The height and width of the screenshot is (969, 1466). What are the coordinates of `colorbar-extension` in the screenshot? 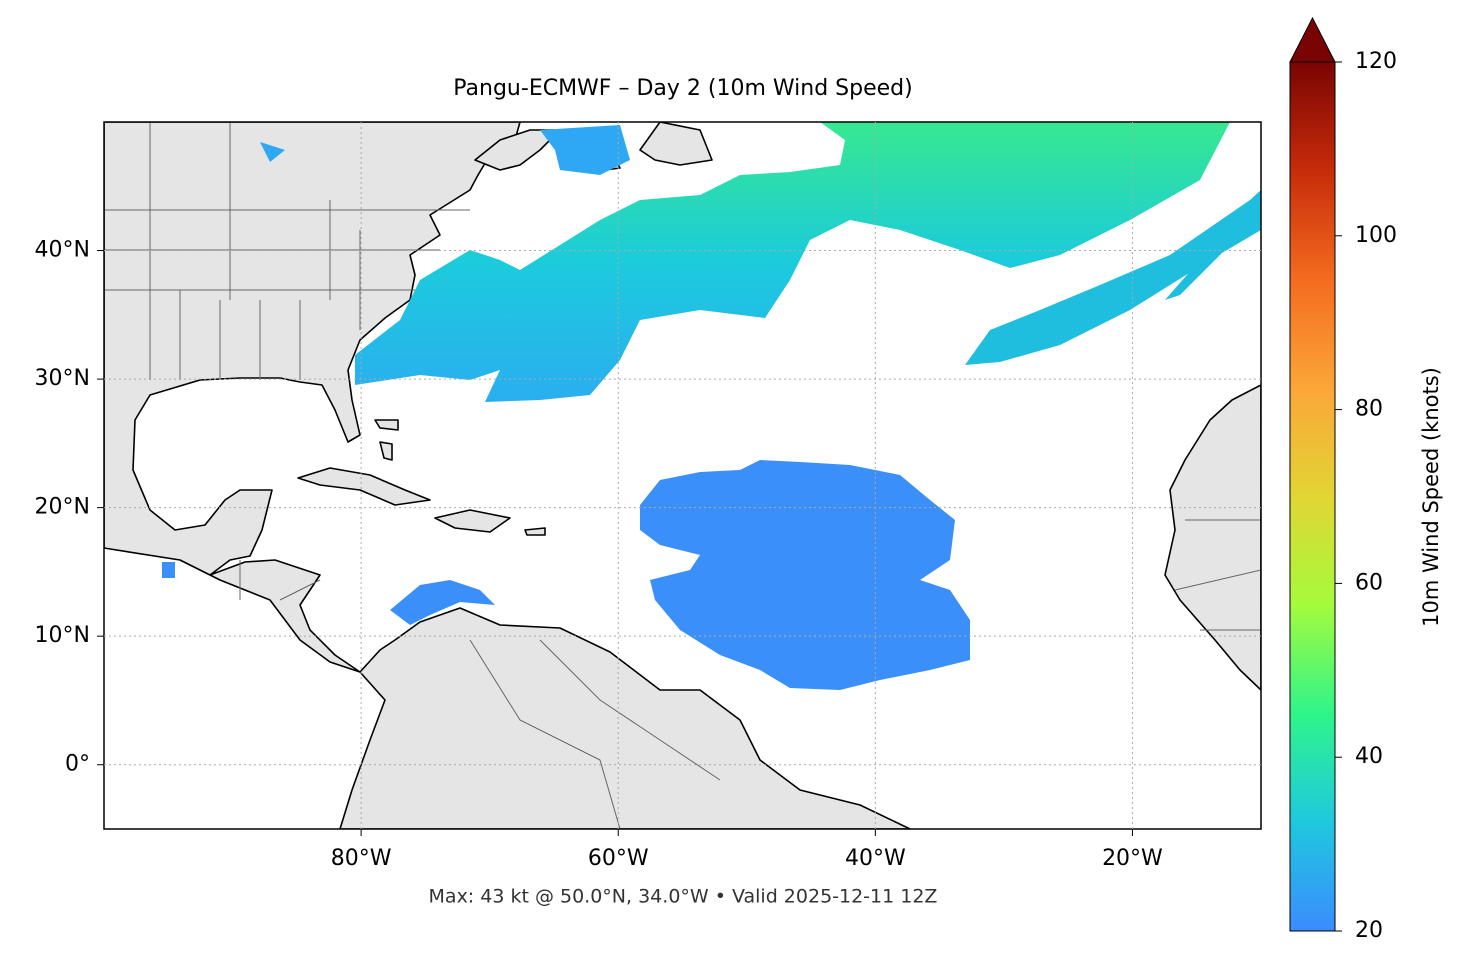 It's located at (1312, 39).